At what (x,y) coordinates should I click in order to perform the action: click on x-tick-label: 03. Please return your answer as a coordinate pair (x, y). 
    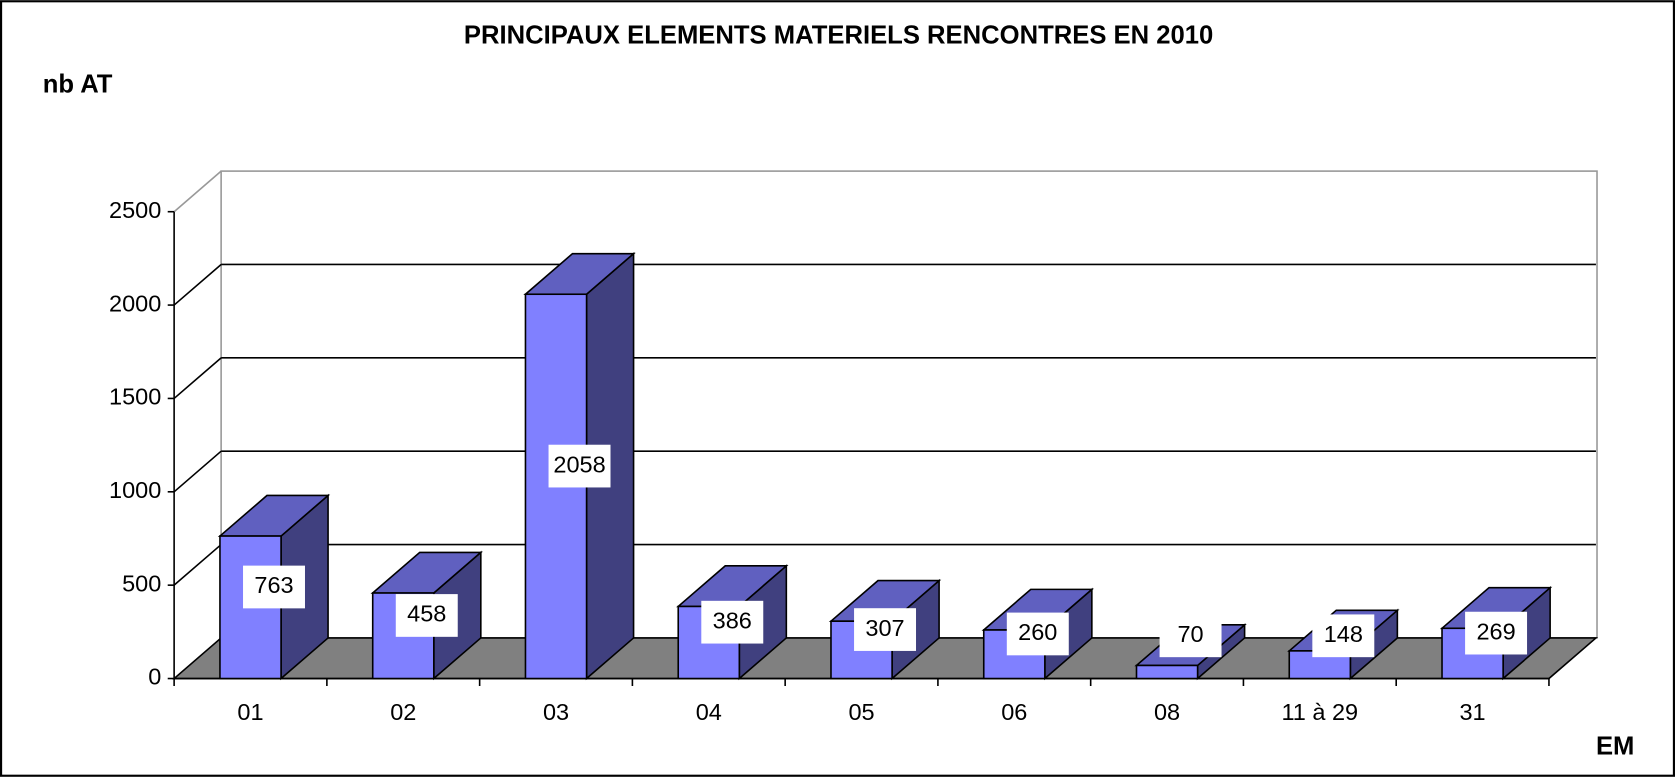
    Looking at the image, I should click on (556, 712).